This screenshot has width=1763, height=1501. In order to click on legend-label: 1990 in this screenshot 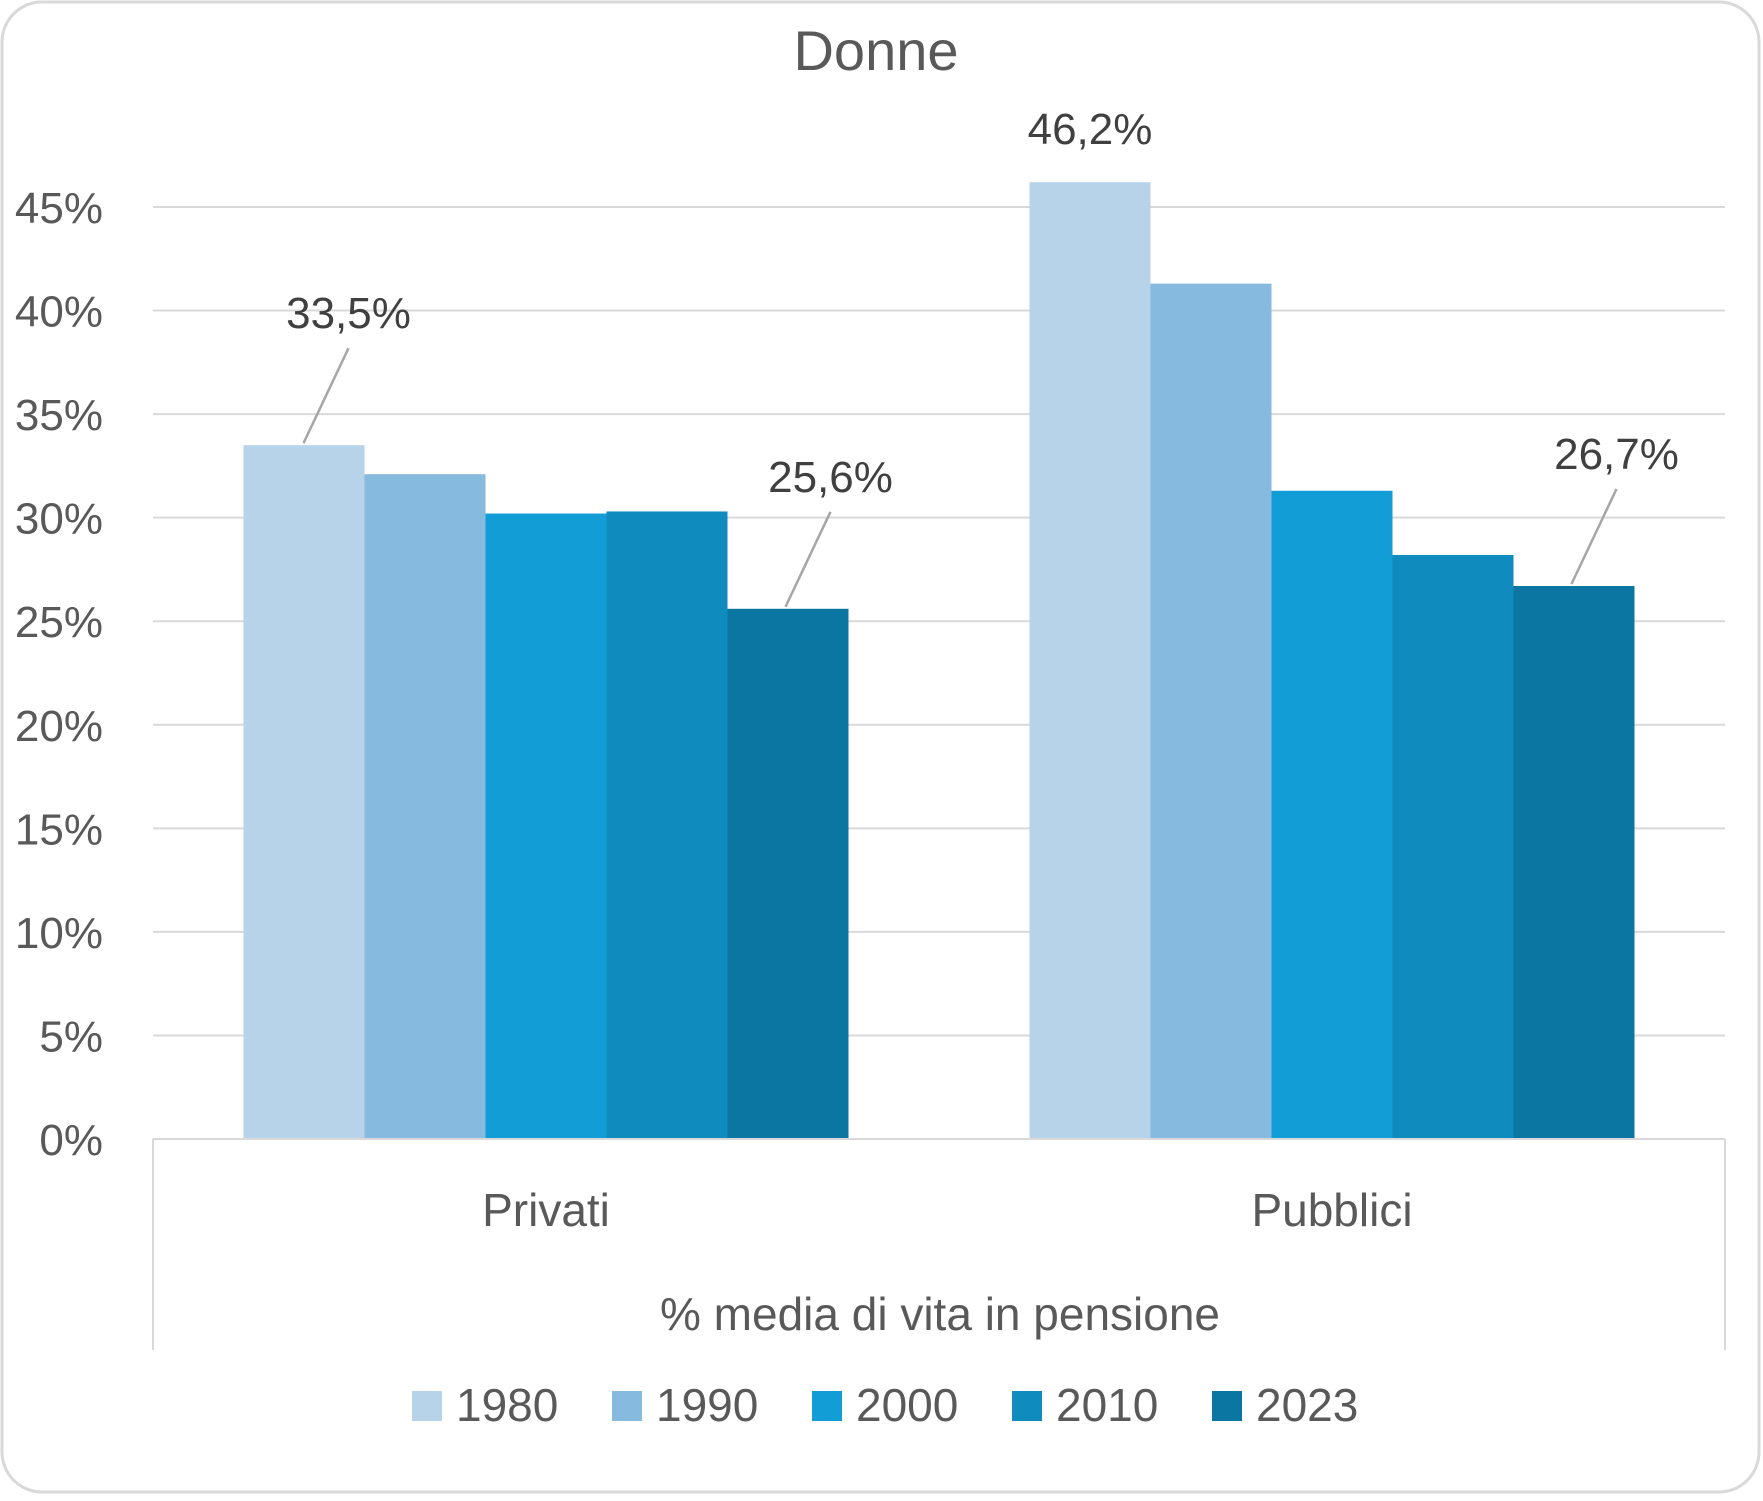, I will do `click(707, 1405)`.